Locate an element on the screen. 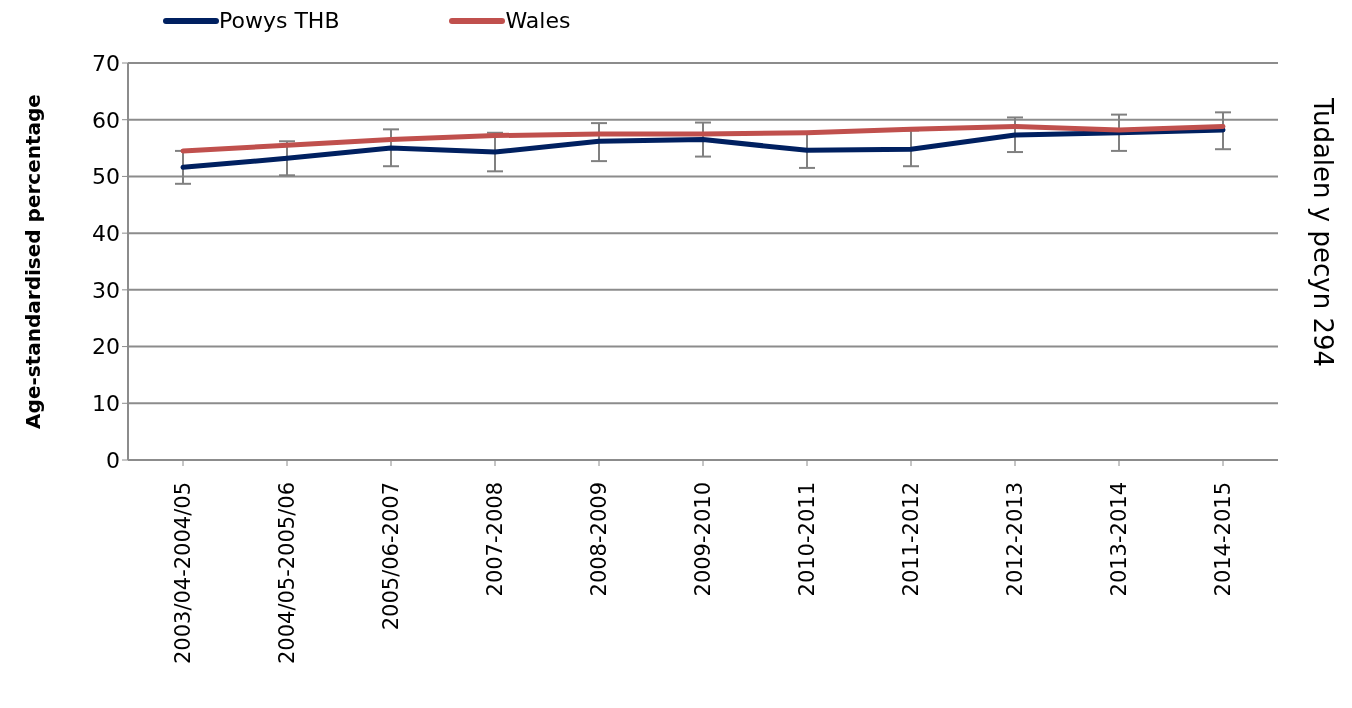  y-tick-label: 20 is located at coordinates (106, 347).